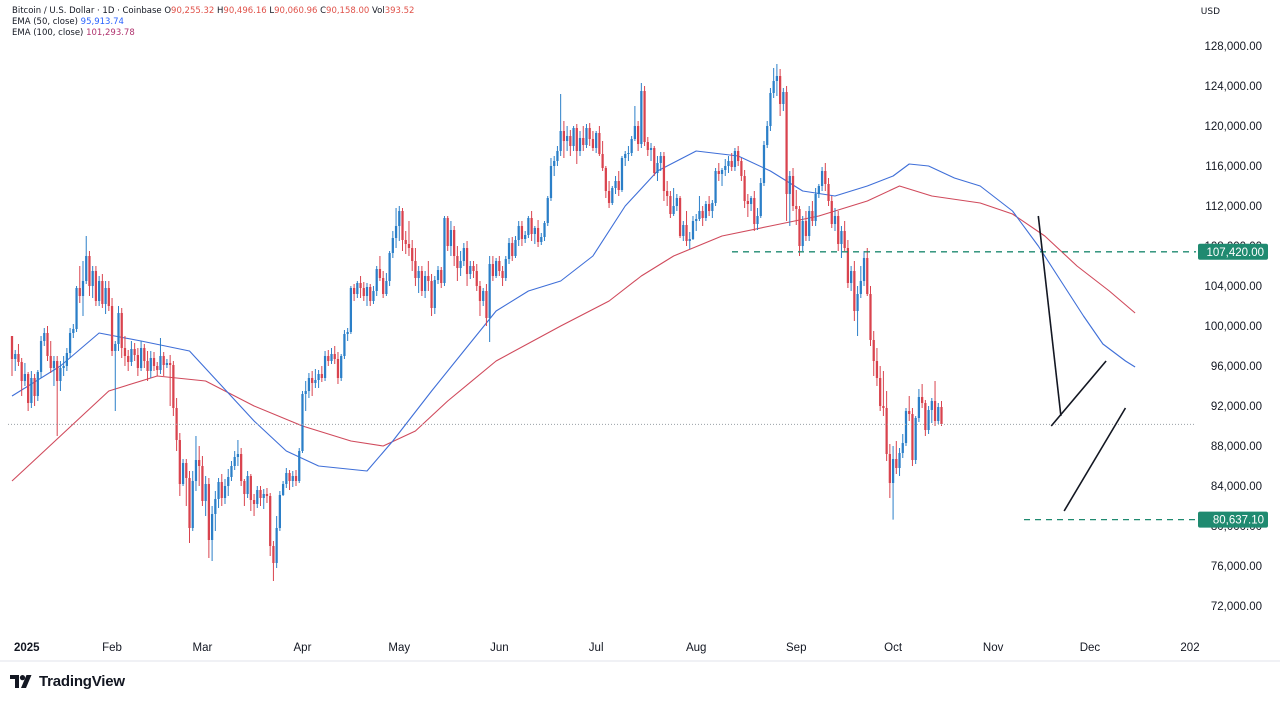 Image resolution: width=1280 pixels, height=704 pixels. I want to click on resistance-price-tag: 107,420.00, so click(1233, 251).